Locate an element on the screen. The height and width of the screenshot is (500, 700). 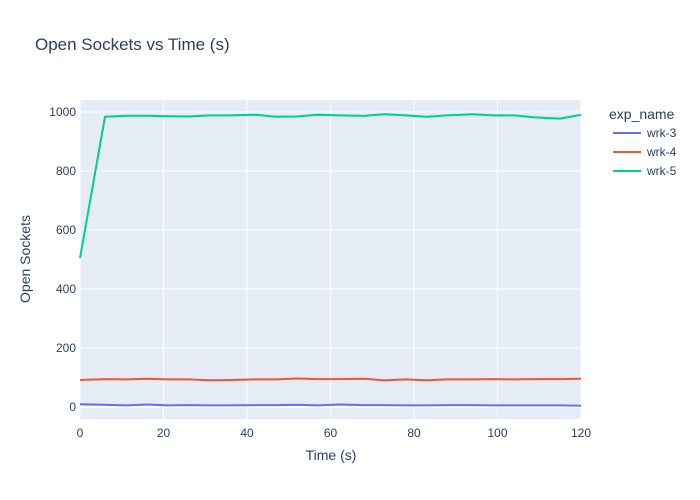
y-tick-label: 200 is located at coordinates (66, 348).